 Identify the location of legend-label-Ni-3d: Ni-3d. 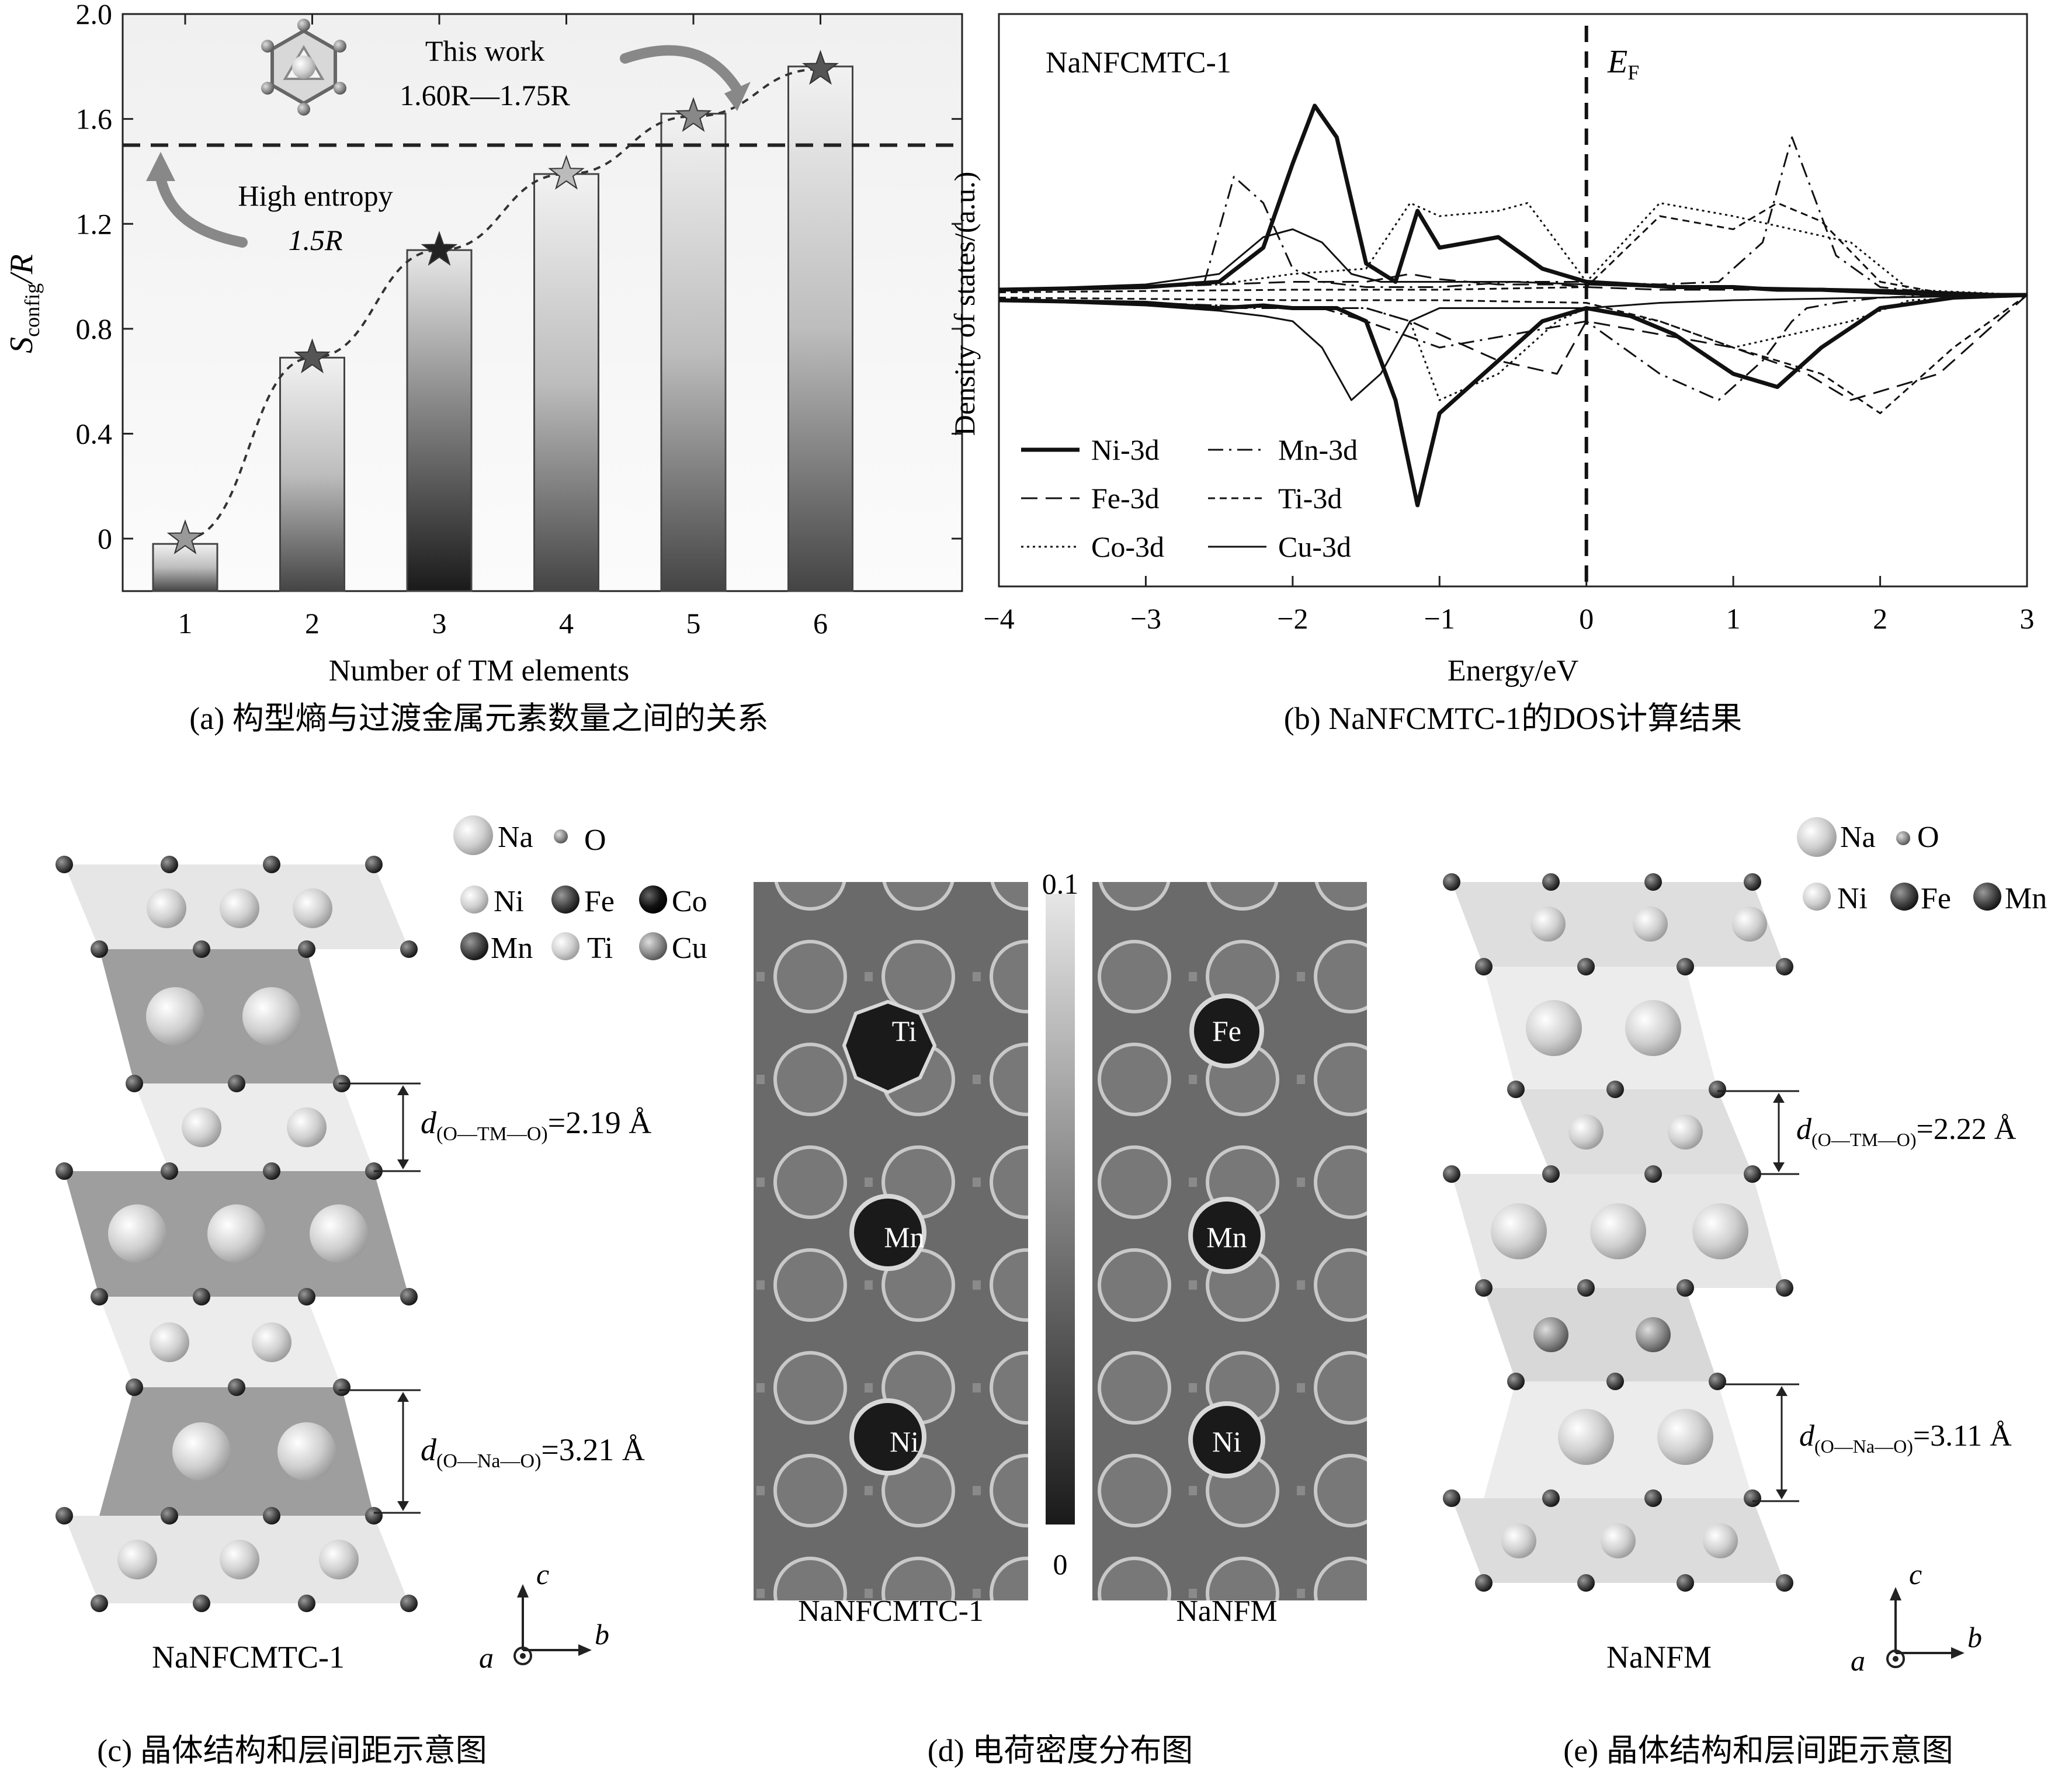
(1125, 449).